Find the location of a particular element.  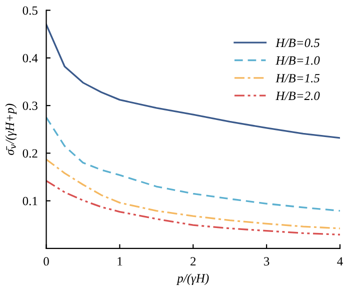

y-tick-label: 0.4 is located at coordinates (30, 58).